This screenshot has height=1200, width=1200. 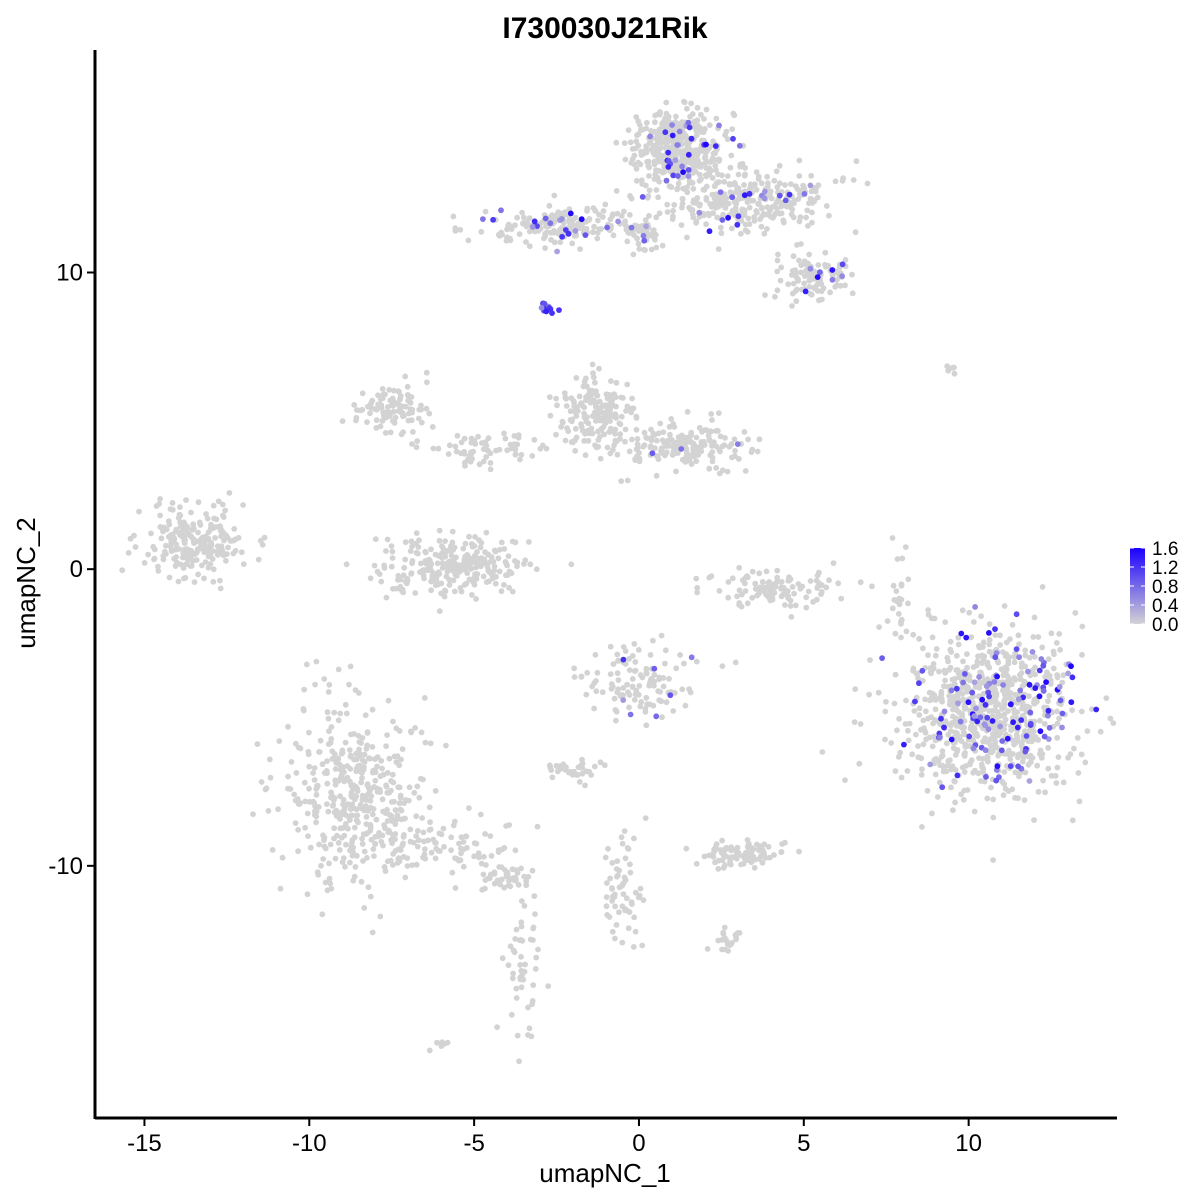 What do you see at coordinates (1165, 587) in the screenshot?
I see `colorbar-label: 0.8` at bounding box center [1165, 587].